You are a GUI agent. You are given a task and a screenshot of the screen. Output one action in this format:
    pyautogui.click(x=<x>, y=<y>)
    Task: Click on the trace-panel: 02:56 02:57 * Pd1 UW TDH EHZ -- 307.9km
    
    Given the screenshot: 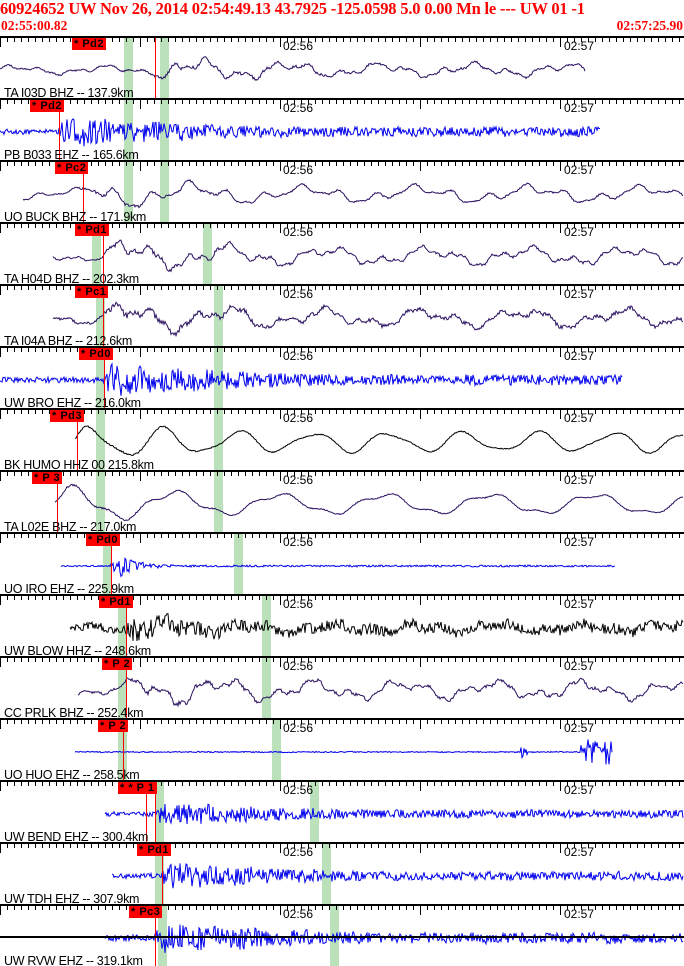 What is the action you would take?
    pyautogui.click(x=342, y=873)
    